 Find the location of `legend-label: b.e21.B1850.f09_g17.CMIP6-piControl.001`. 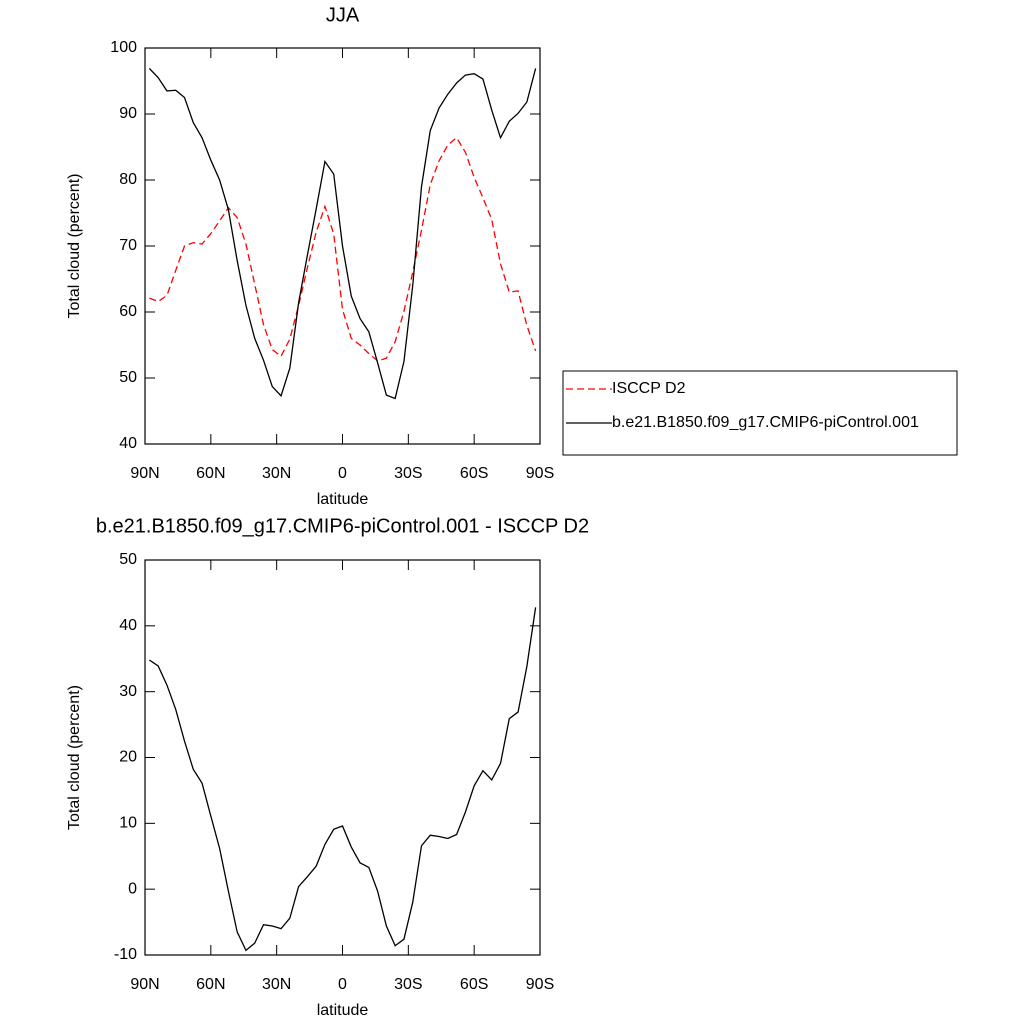

legend-label: b.e21.B1850.f09_g17.CMIP6-piControl.001 is located at coordinates (765, 422).